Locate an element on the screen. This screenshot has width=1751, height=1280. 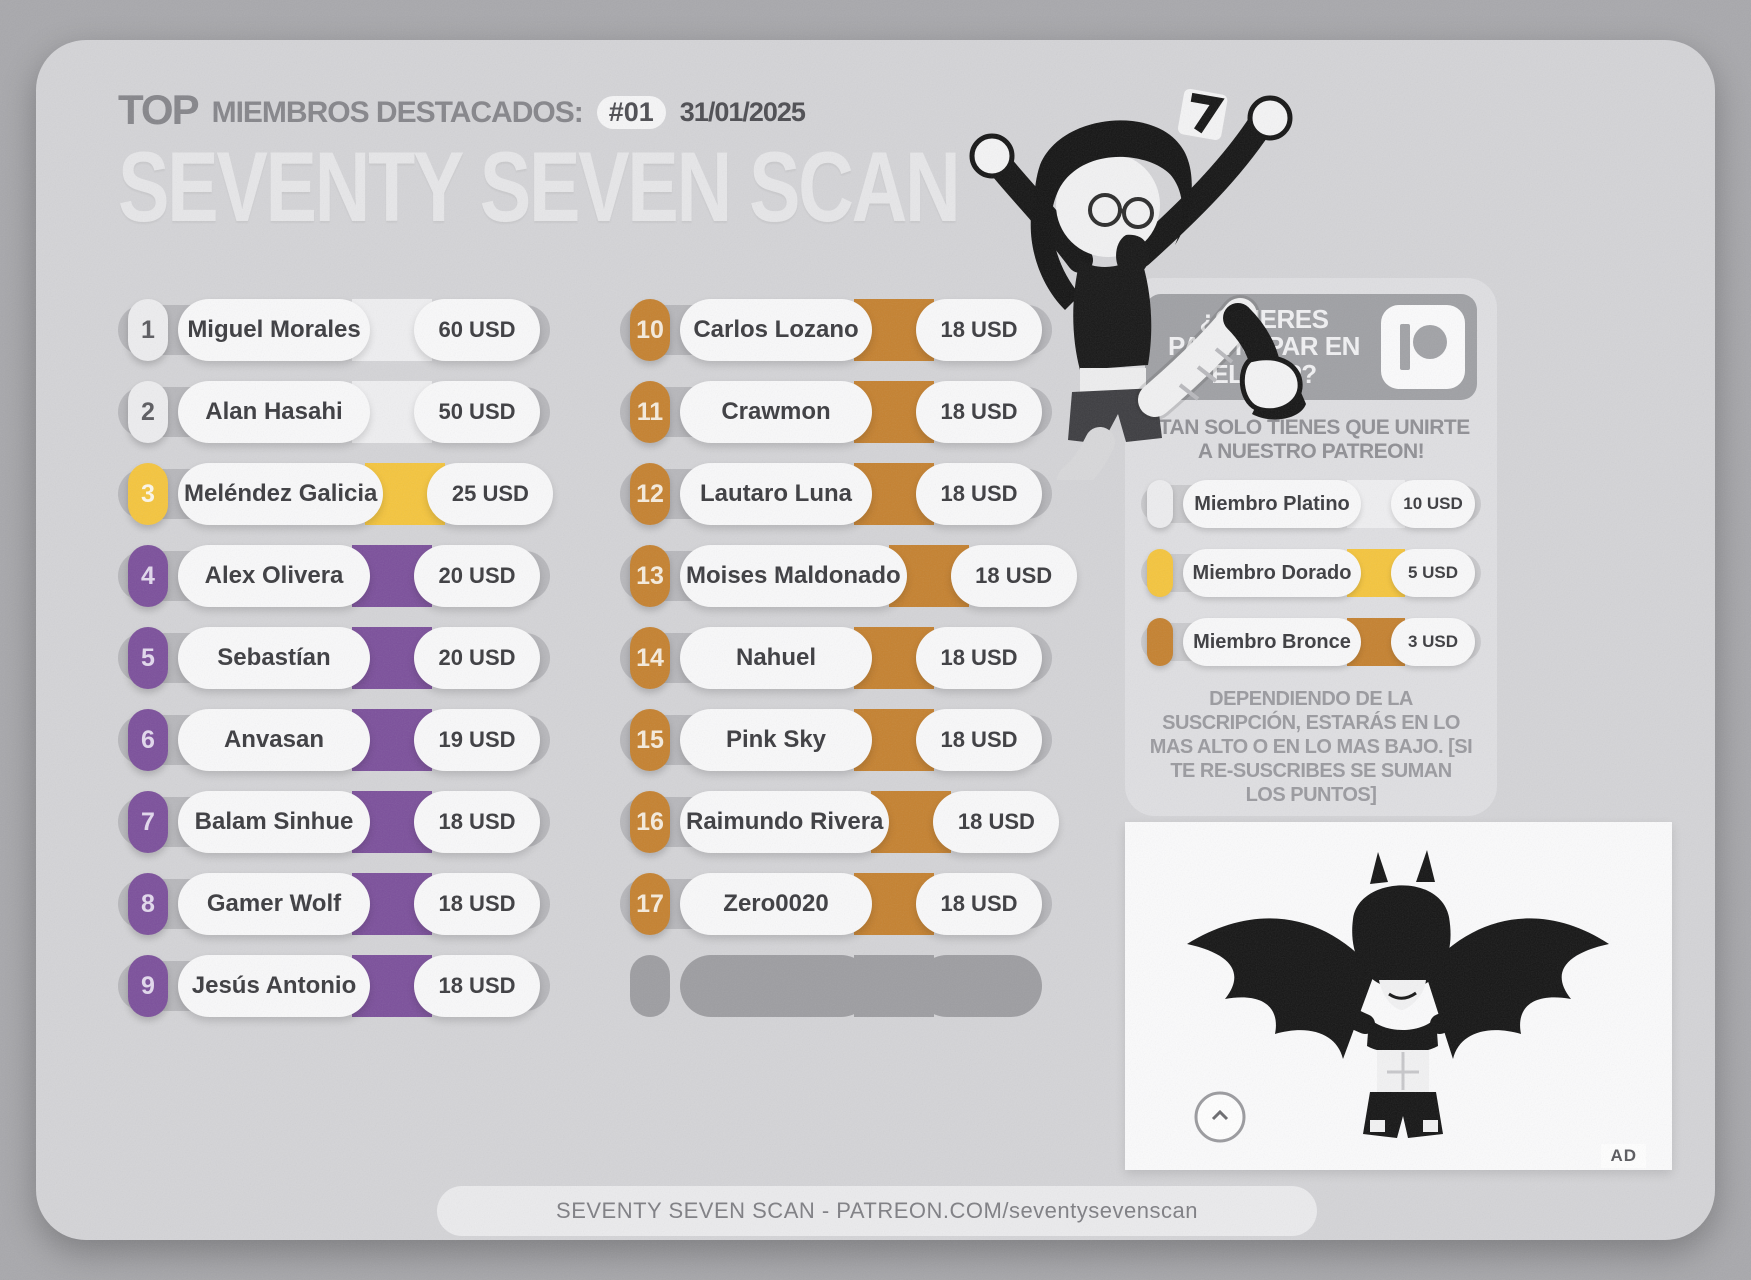
empty-amount-pill is located at coordinates (979, 986).